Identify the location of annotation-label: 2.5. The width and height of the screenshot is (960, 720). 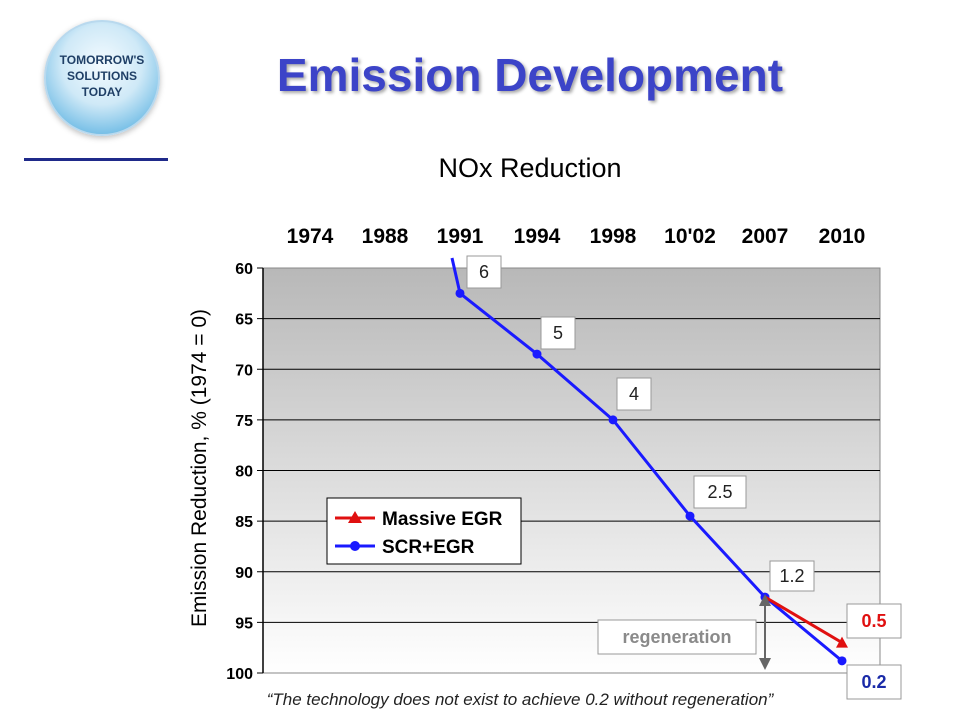
(719, 492).